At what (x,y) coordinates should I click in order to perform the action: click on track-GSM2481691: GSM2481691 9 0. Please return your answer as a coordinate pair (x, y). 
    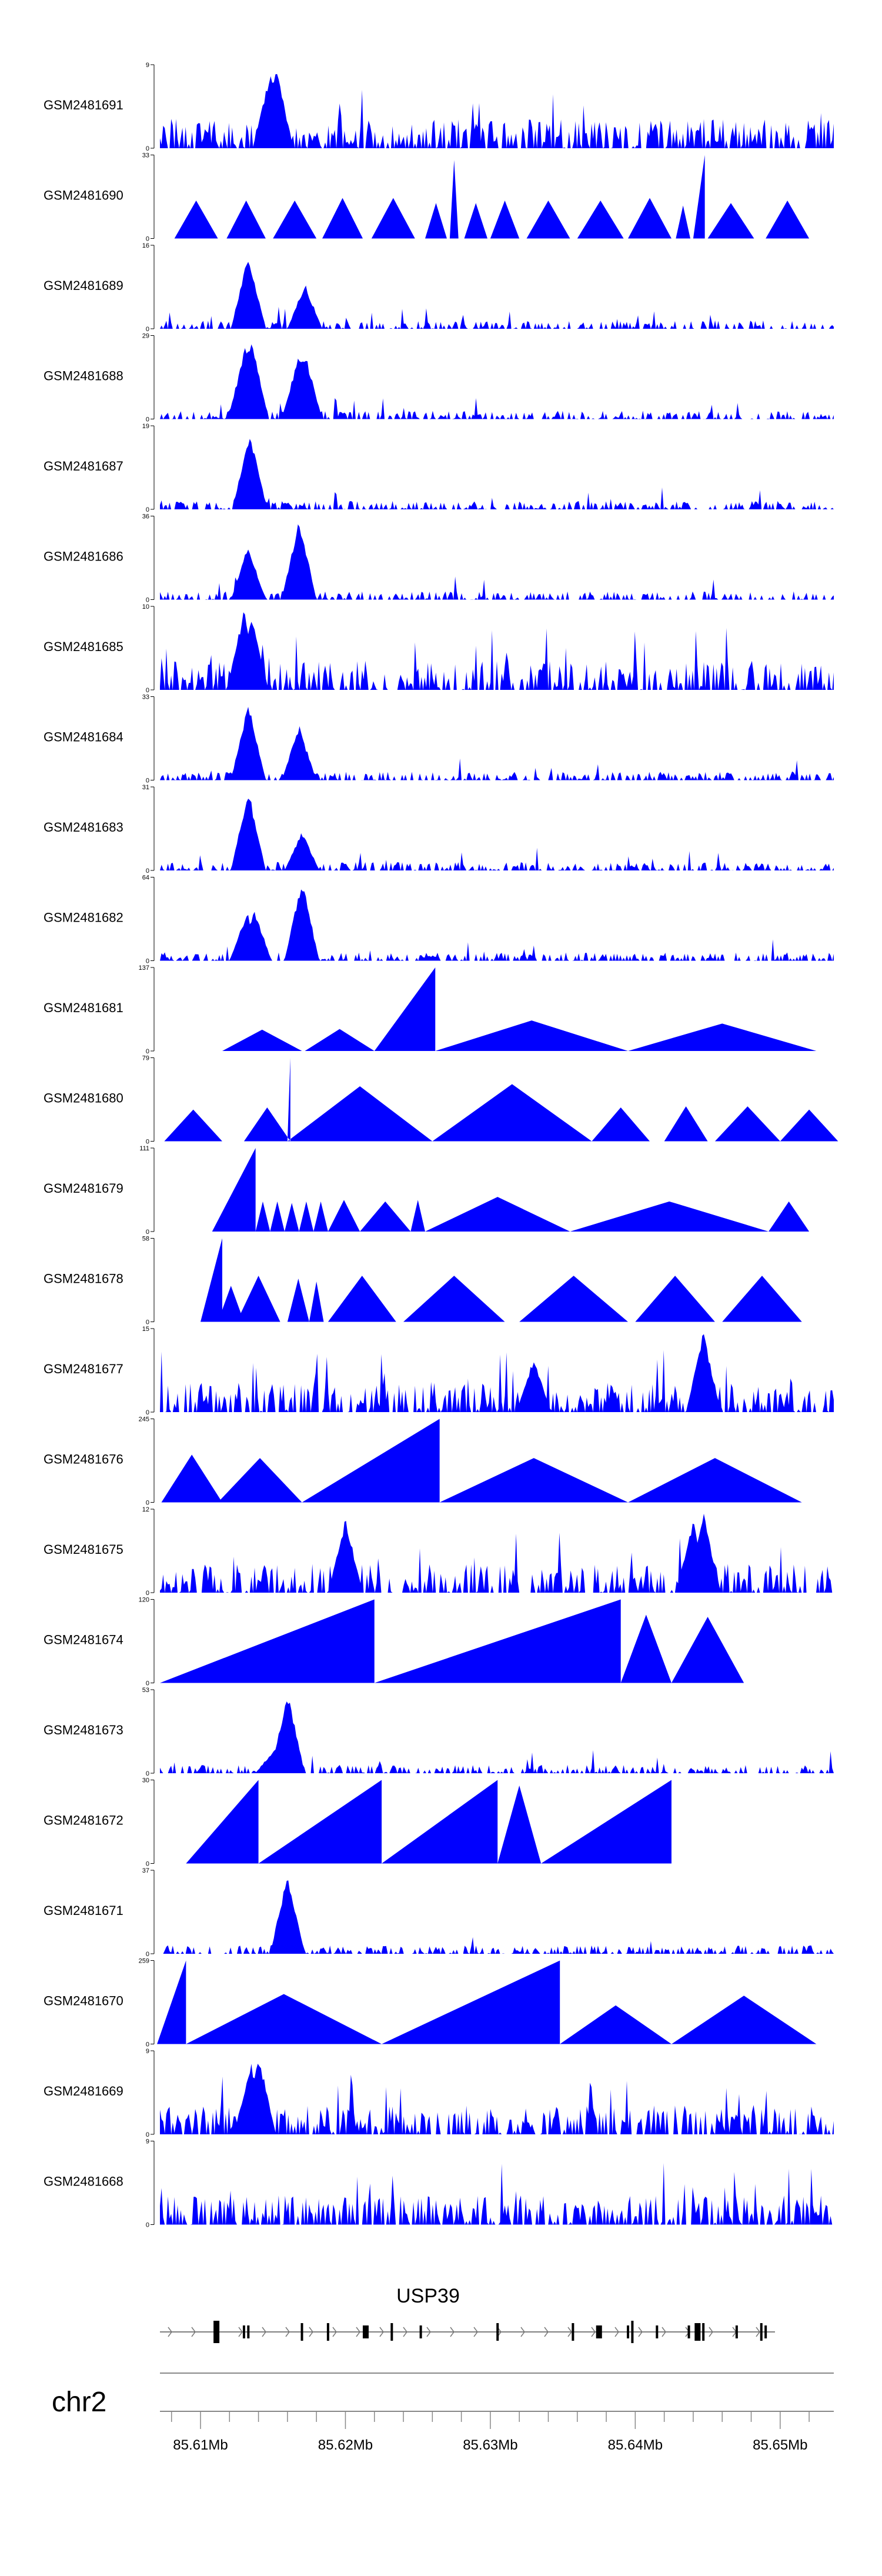
    Looking at the image, I should click on (439, 107).